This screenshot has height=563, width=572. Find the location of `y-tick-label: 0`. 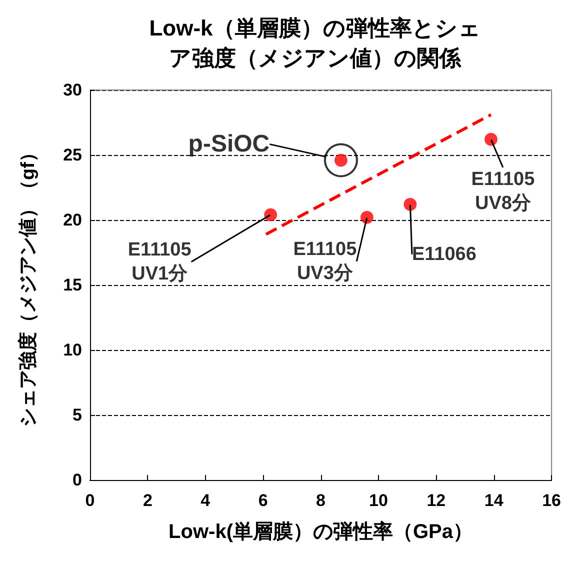

y-tick-label: 0 is located at coordinates (77, 480).